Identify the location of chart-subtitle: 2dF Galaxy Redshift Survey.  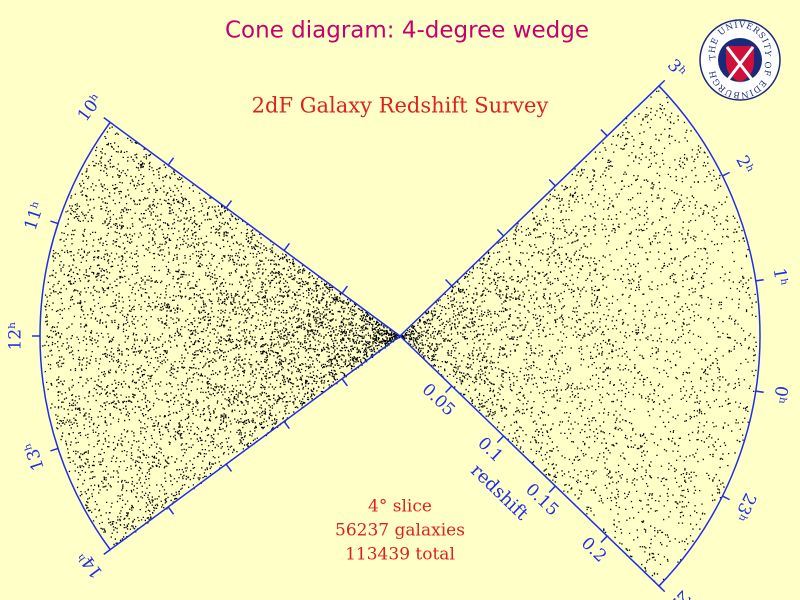
(400, 106).